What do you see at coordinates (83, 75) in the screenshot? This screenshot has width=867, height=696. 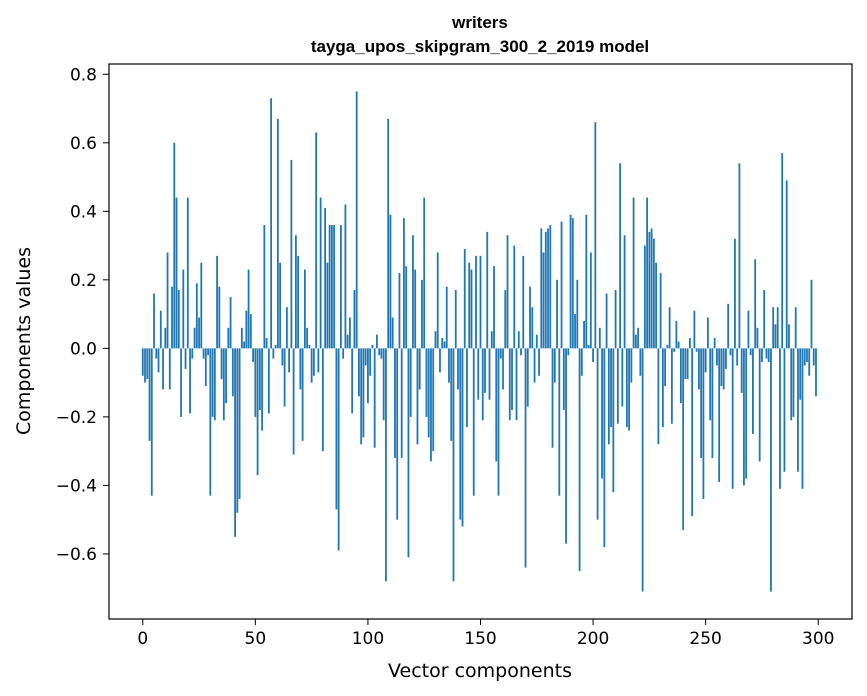 I see `y-tick-label: 0.8` at bounding box center [83, 75].